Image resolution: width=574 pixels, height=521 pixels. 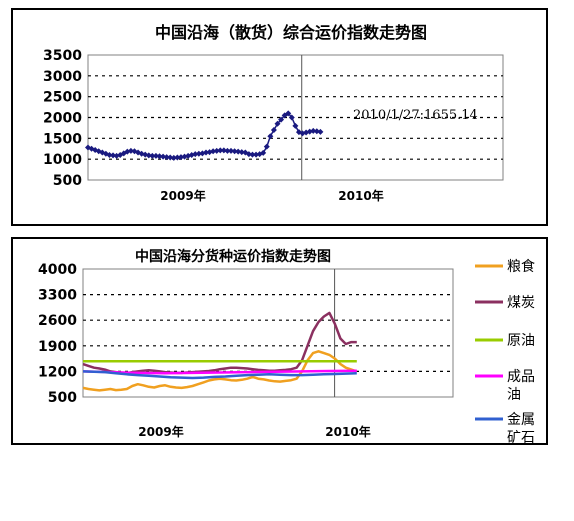 I want to click on legend-entry: 粮食, so click(x=521, y=266).